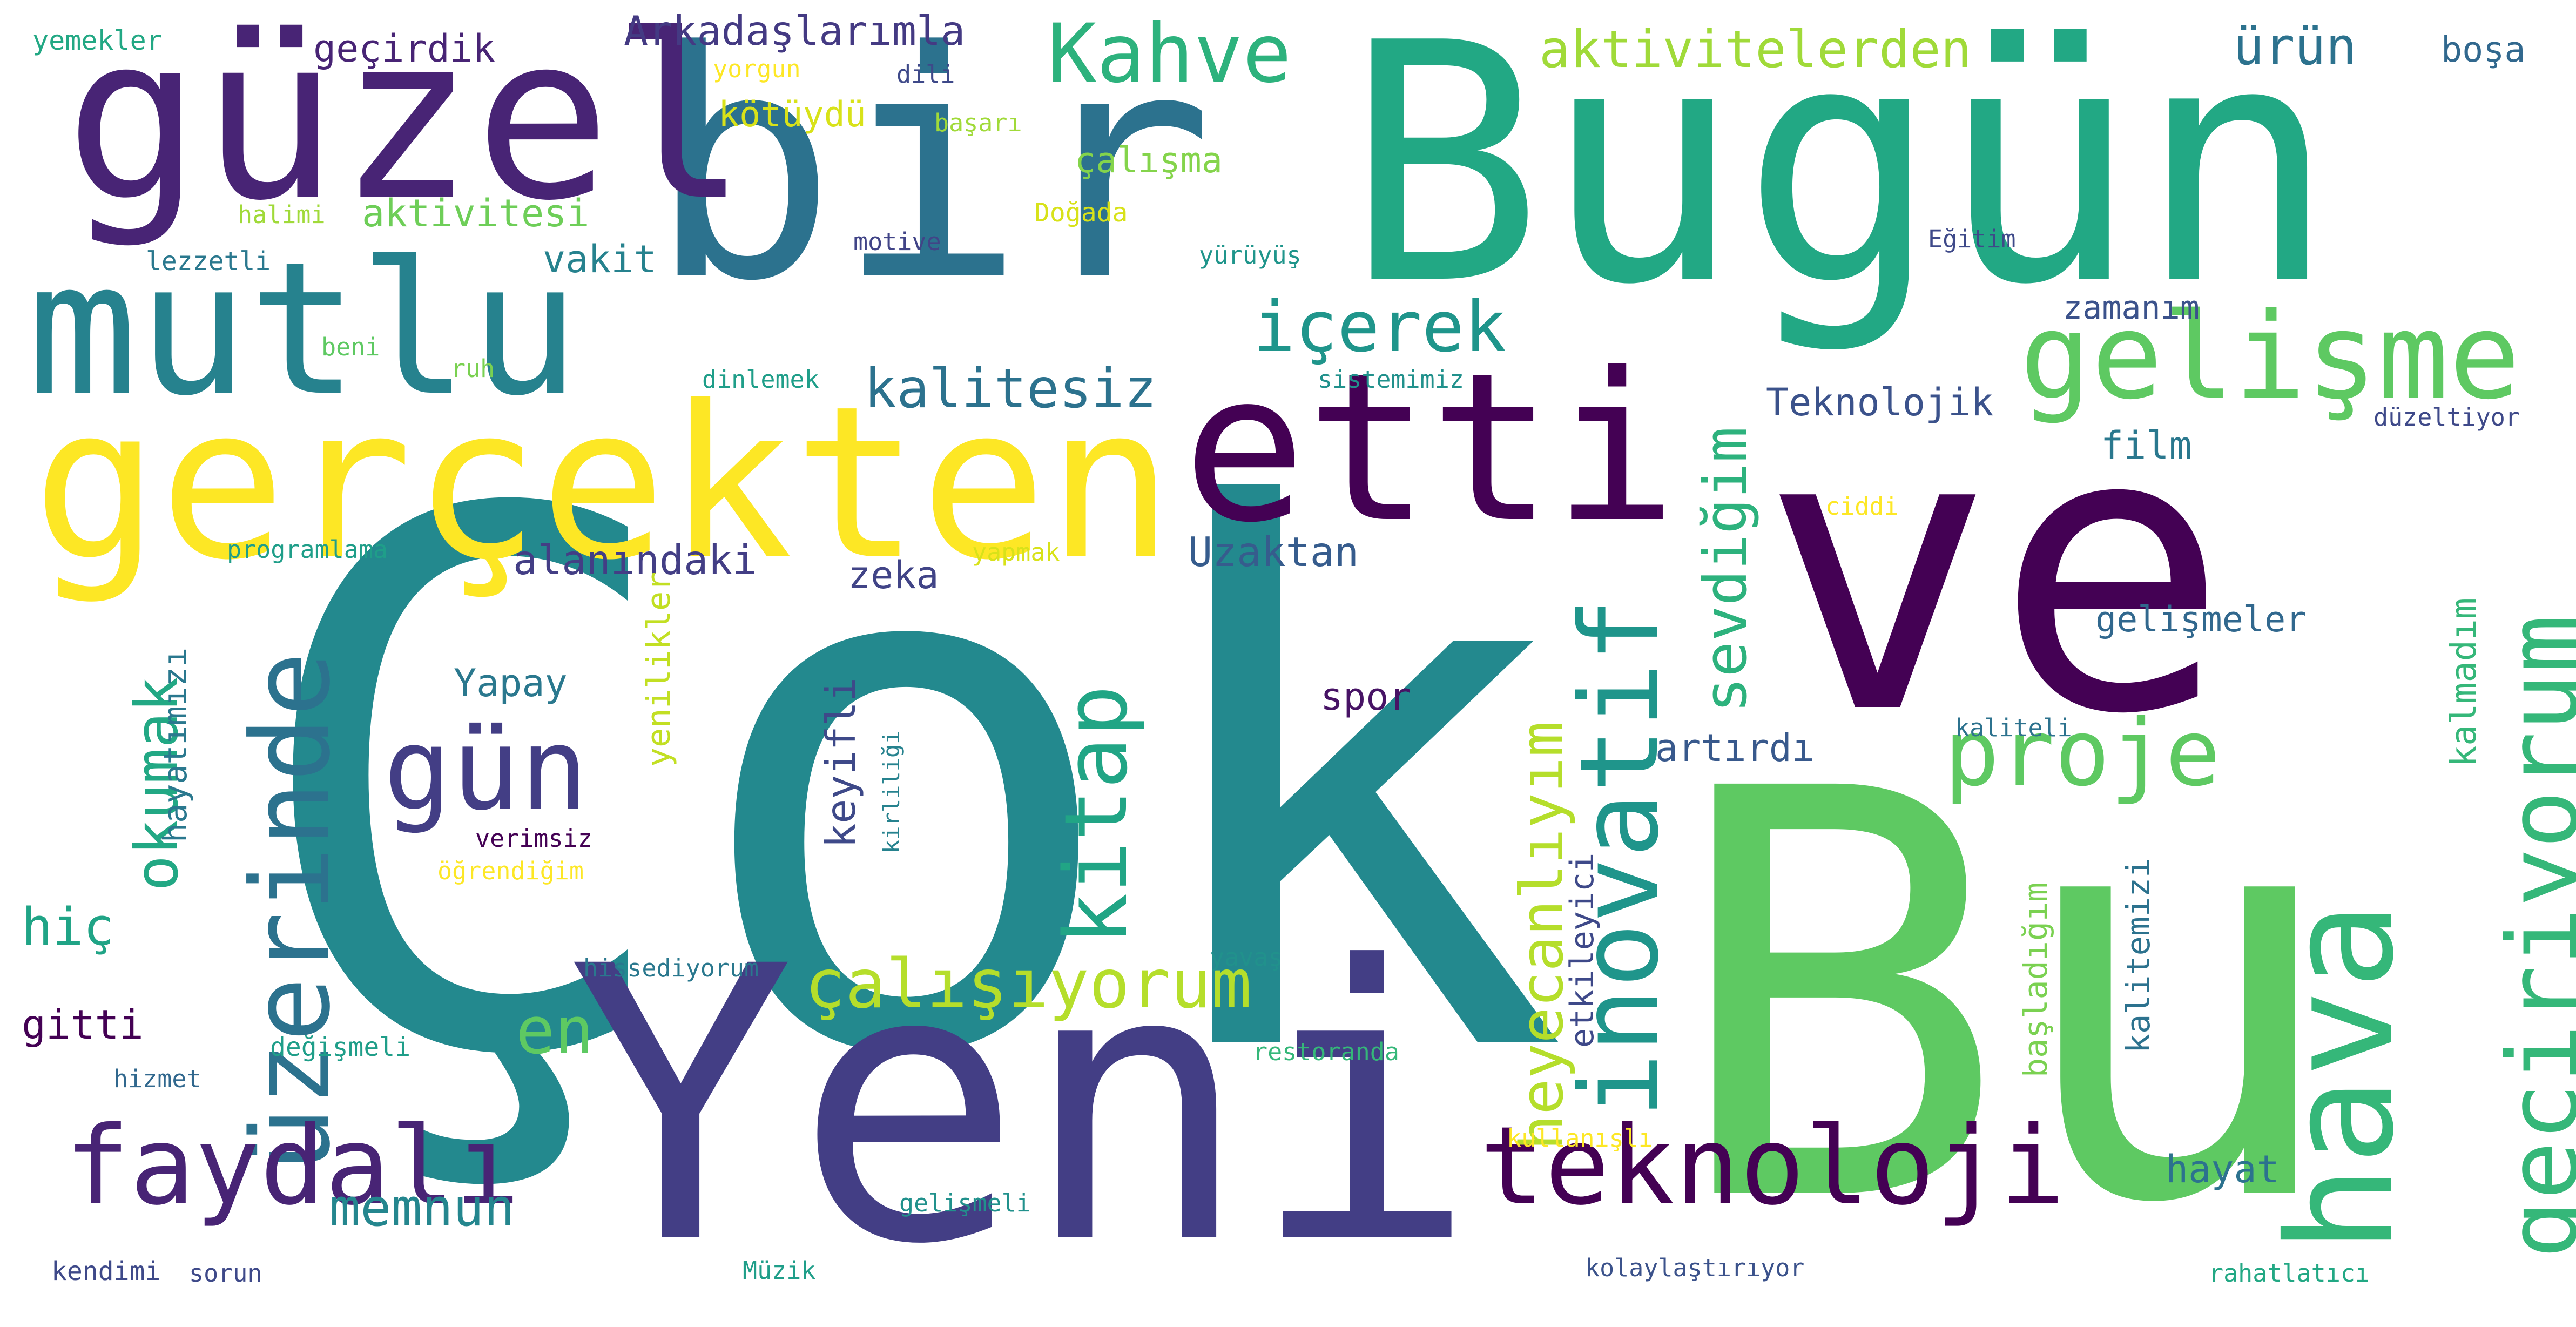 Image resolution: width=2576 pixels, height=1327 pixels. Describe the element at coordinates (1582, 950) in the screenshot. I see `word-etkileyici: etkileyici` at that location.